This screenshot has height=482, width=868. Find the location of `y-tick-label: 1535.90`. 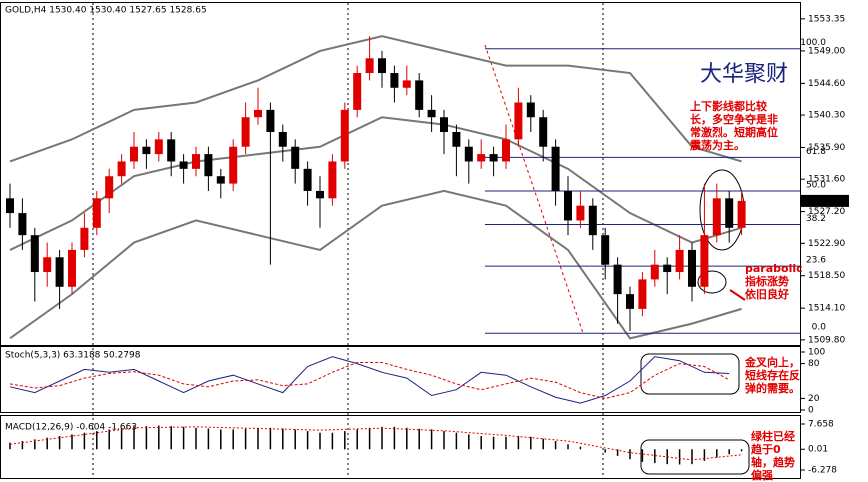

y-tick-label: 1535.90 is located at coordinates (826, 148).